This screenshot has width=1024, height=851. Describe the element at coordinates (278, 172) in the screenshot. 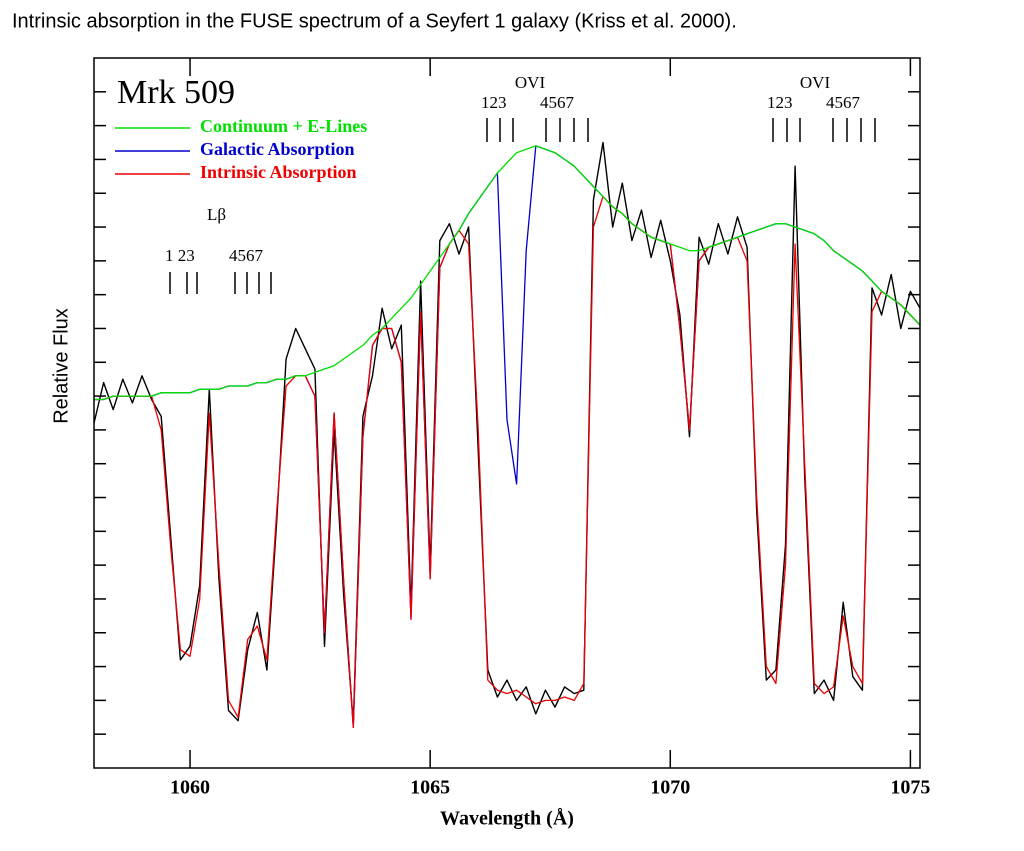

I see `legend-label: Intrinsic Absorption` at that location.